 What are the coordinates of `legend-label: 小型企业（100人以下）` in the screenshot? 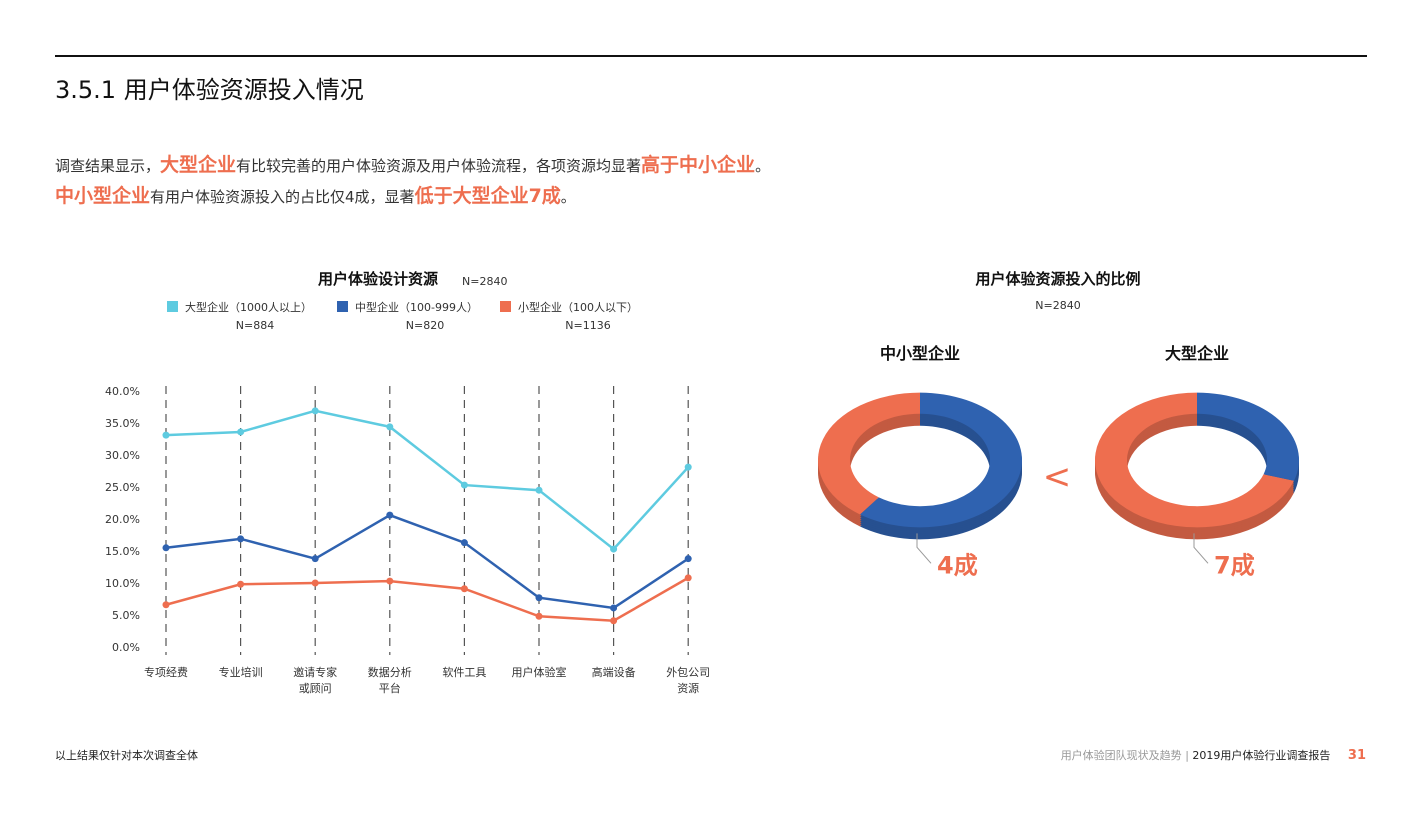 It's located at (578, 307).